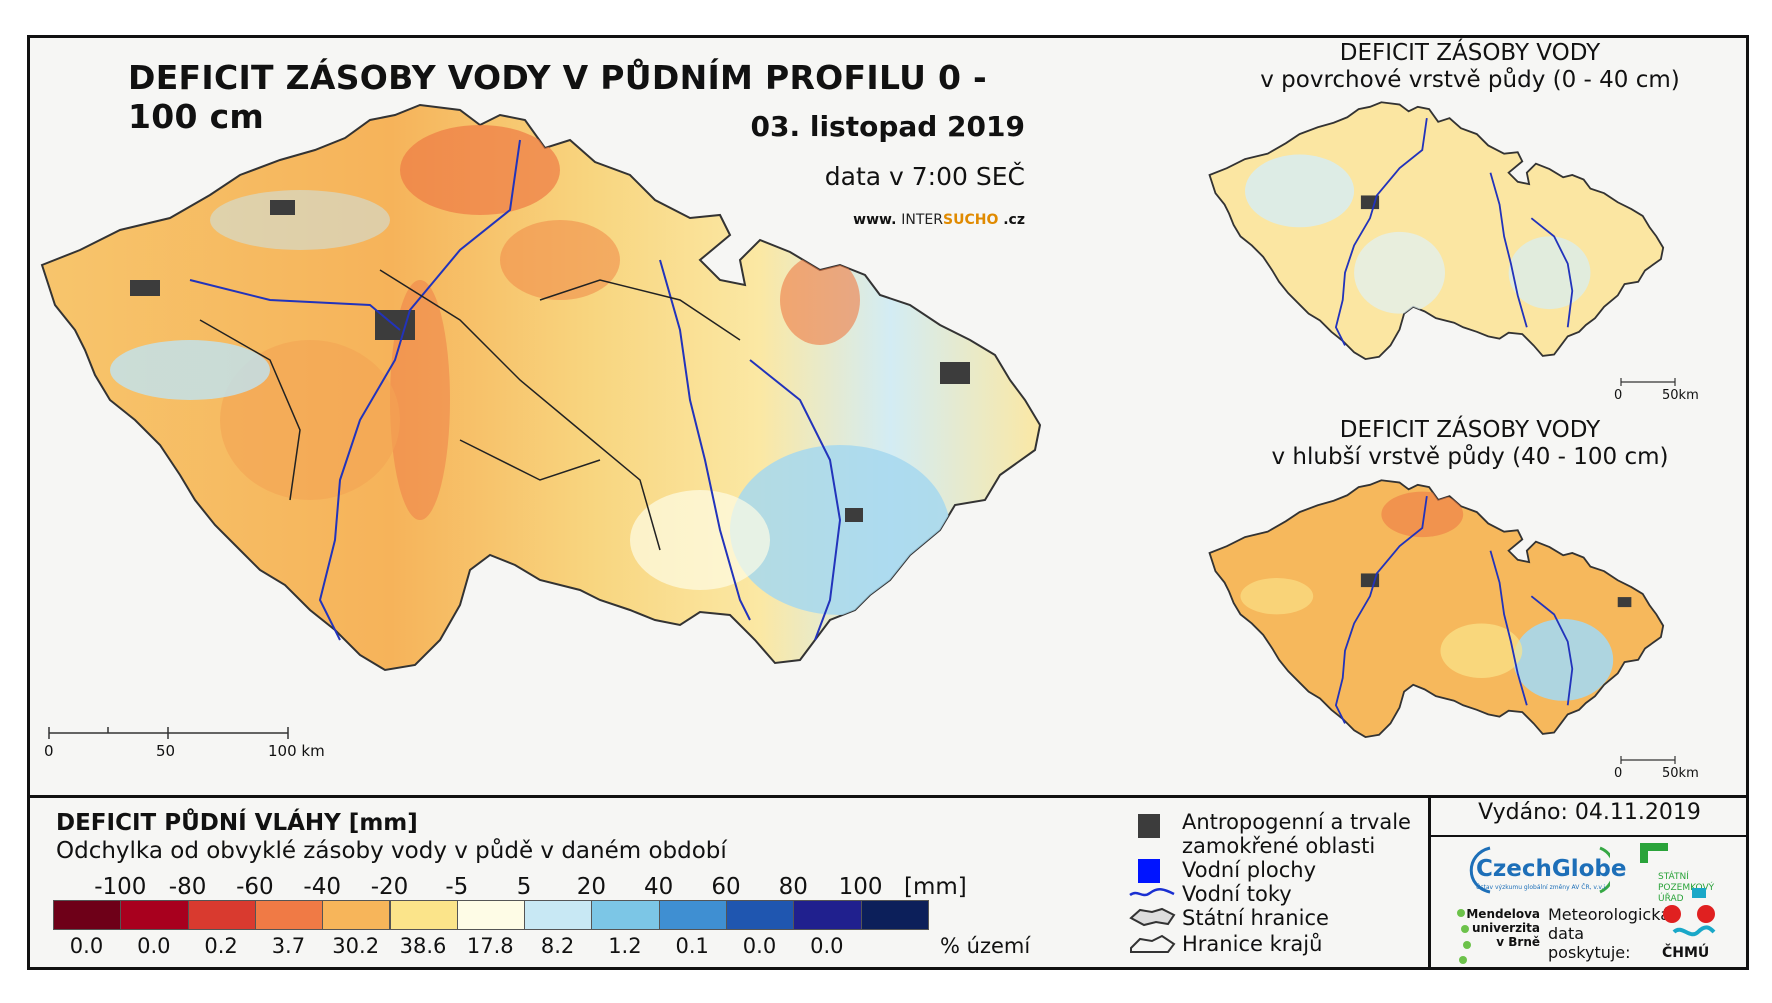  What do you see at coordinates (1152, 892) in the screenshot?
I see `stream-symbol` at bounding box center [1152, 892].